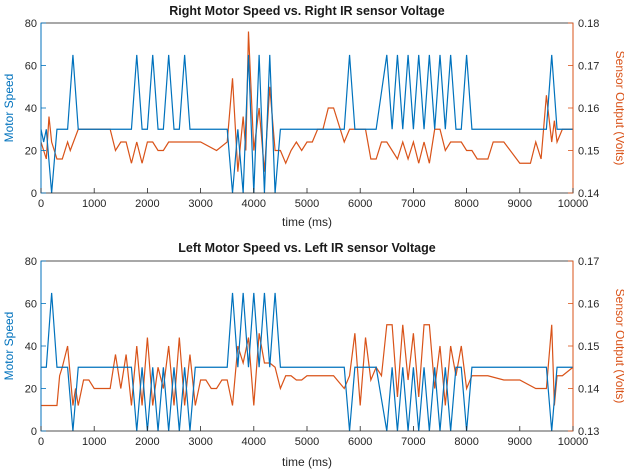 The image size is (624, 472). What do you see at coordinates (31, 347) in the screenshot?
I see `left-y-tick-label: 40` at bounding box center [31, 347].